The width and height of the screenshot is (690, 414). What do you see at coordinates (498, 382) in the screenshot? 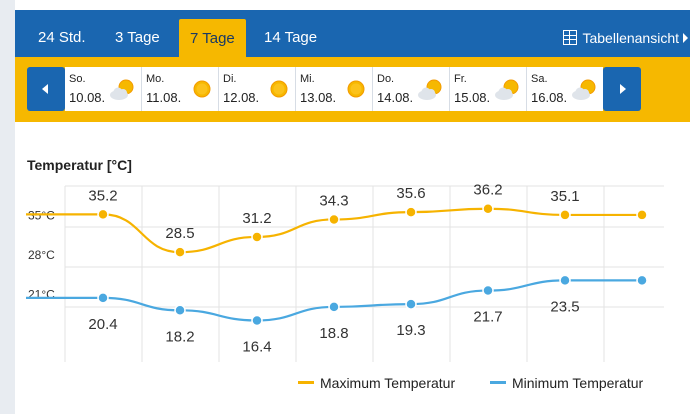
I see `legend-min-swatch` at bounding box center [498, 382].